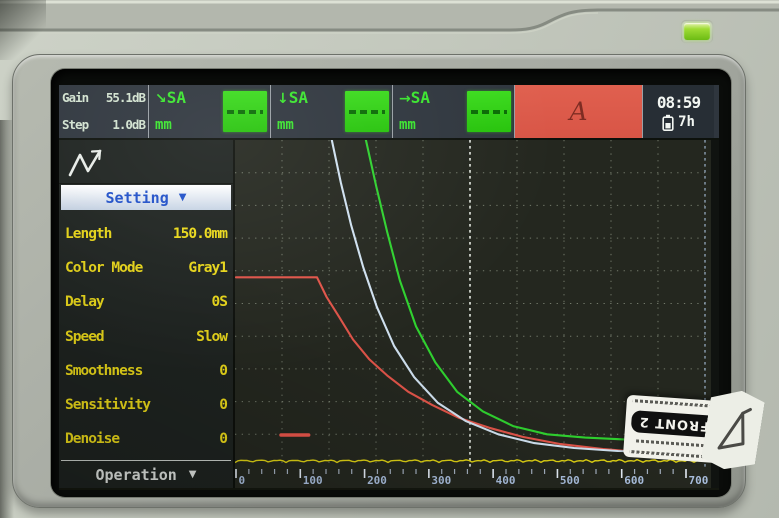 Image resolution: width=779 pixels, height=518 pixels. Describe the element at coordinates (85, 302) in the screenshot. I see `menu-label: Delay` at that location.